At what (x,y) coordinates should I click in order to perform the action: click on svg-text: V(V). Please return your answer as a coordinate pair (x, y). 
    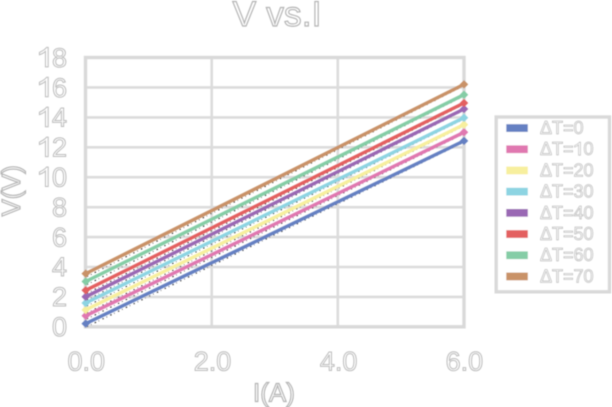
    Looking at the image, I should click on (13, 190).